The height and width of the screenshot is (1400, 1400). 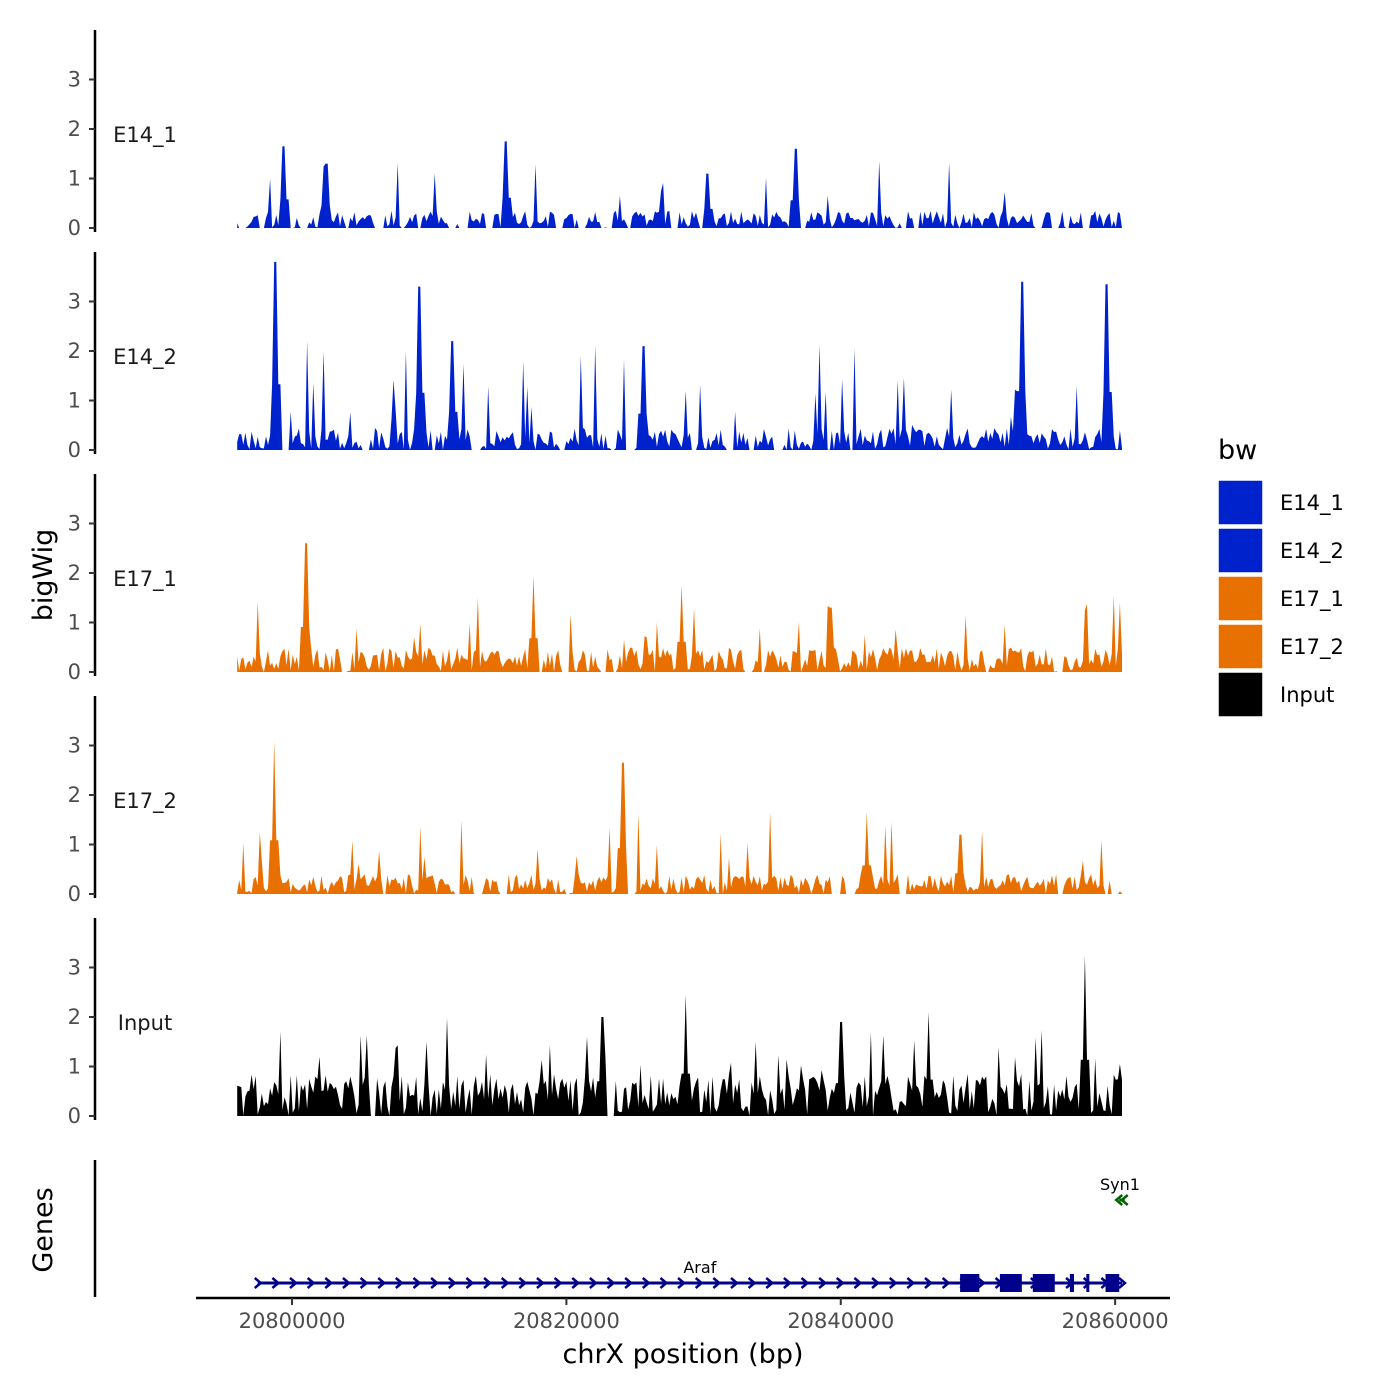 I want to click on track-e14-1: 0 1 2 3 E14_1, so click(x=595, y=135).